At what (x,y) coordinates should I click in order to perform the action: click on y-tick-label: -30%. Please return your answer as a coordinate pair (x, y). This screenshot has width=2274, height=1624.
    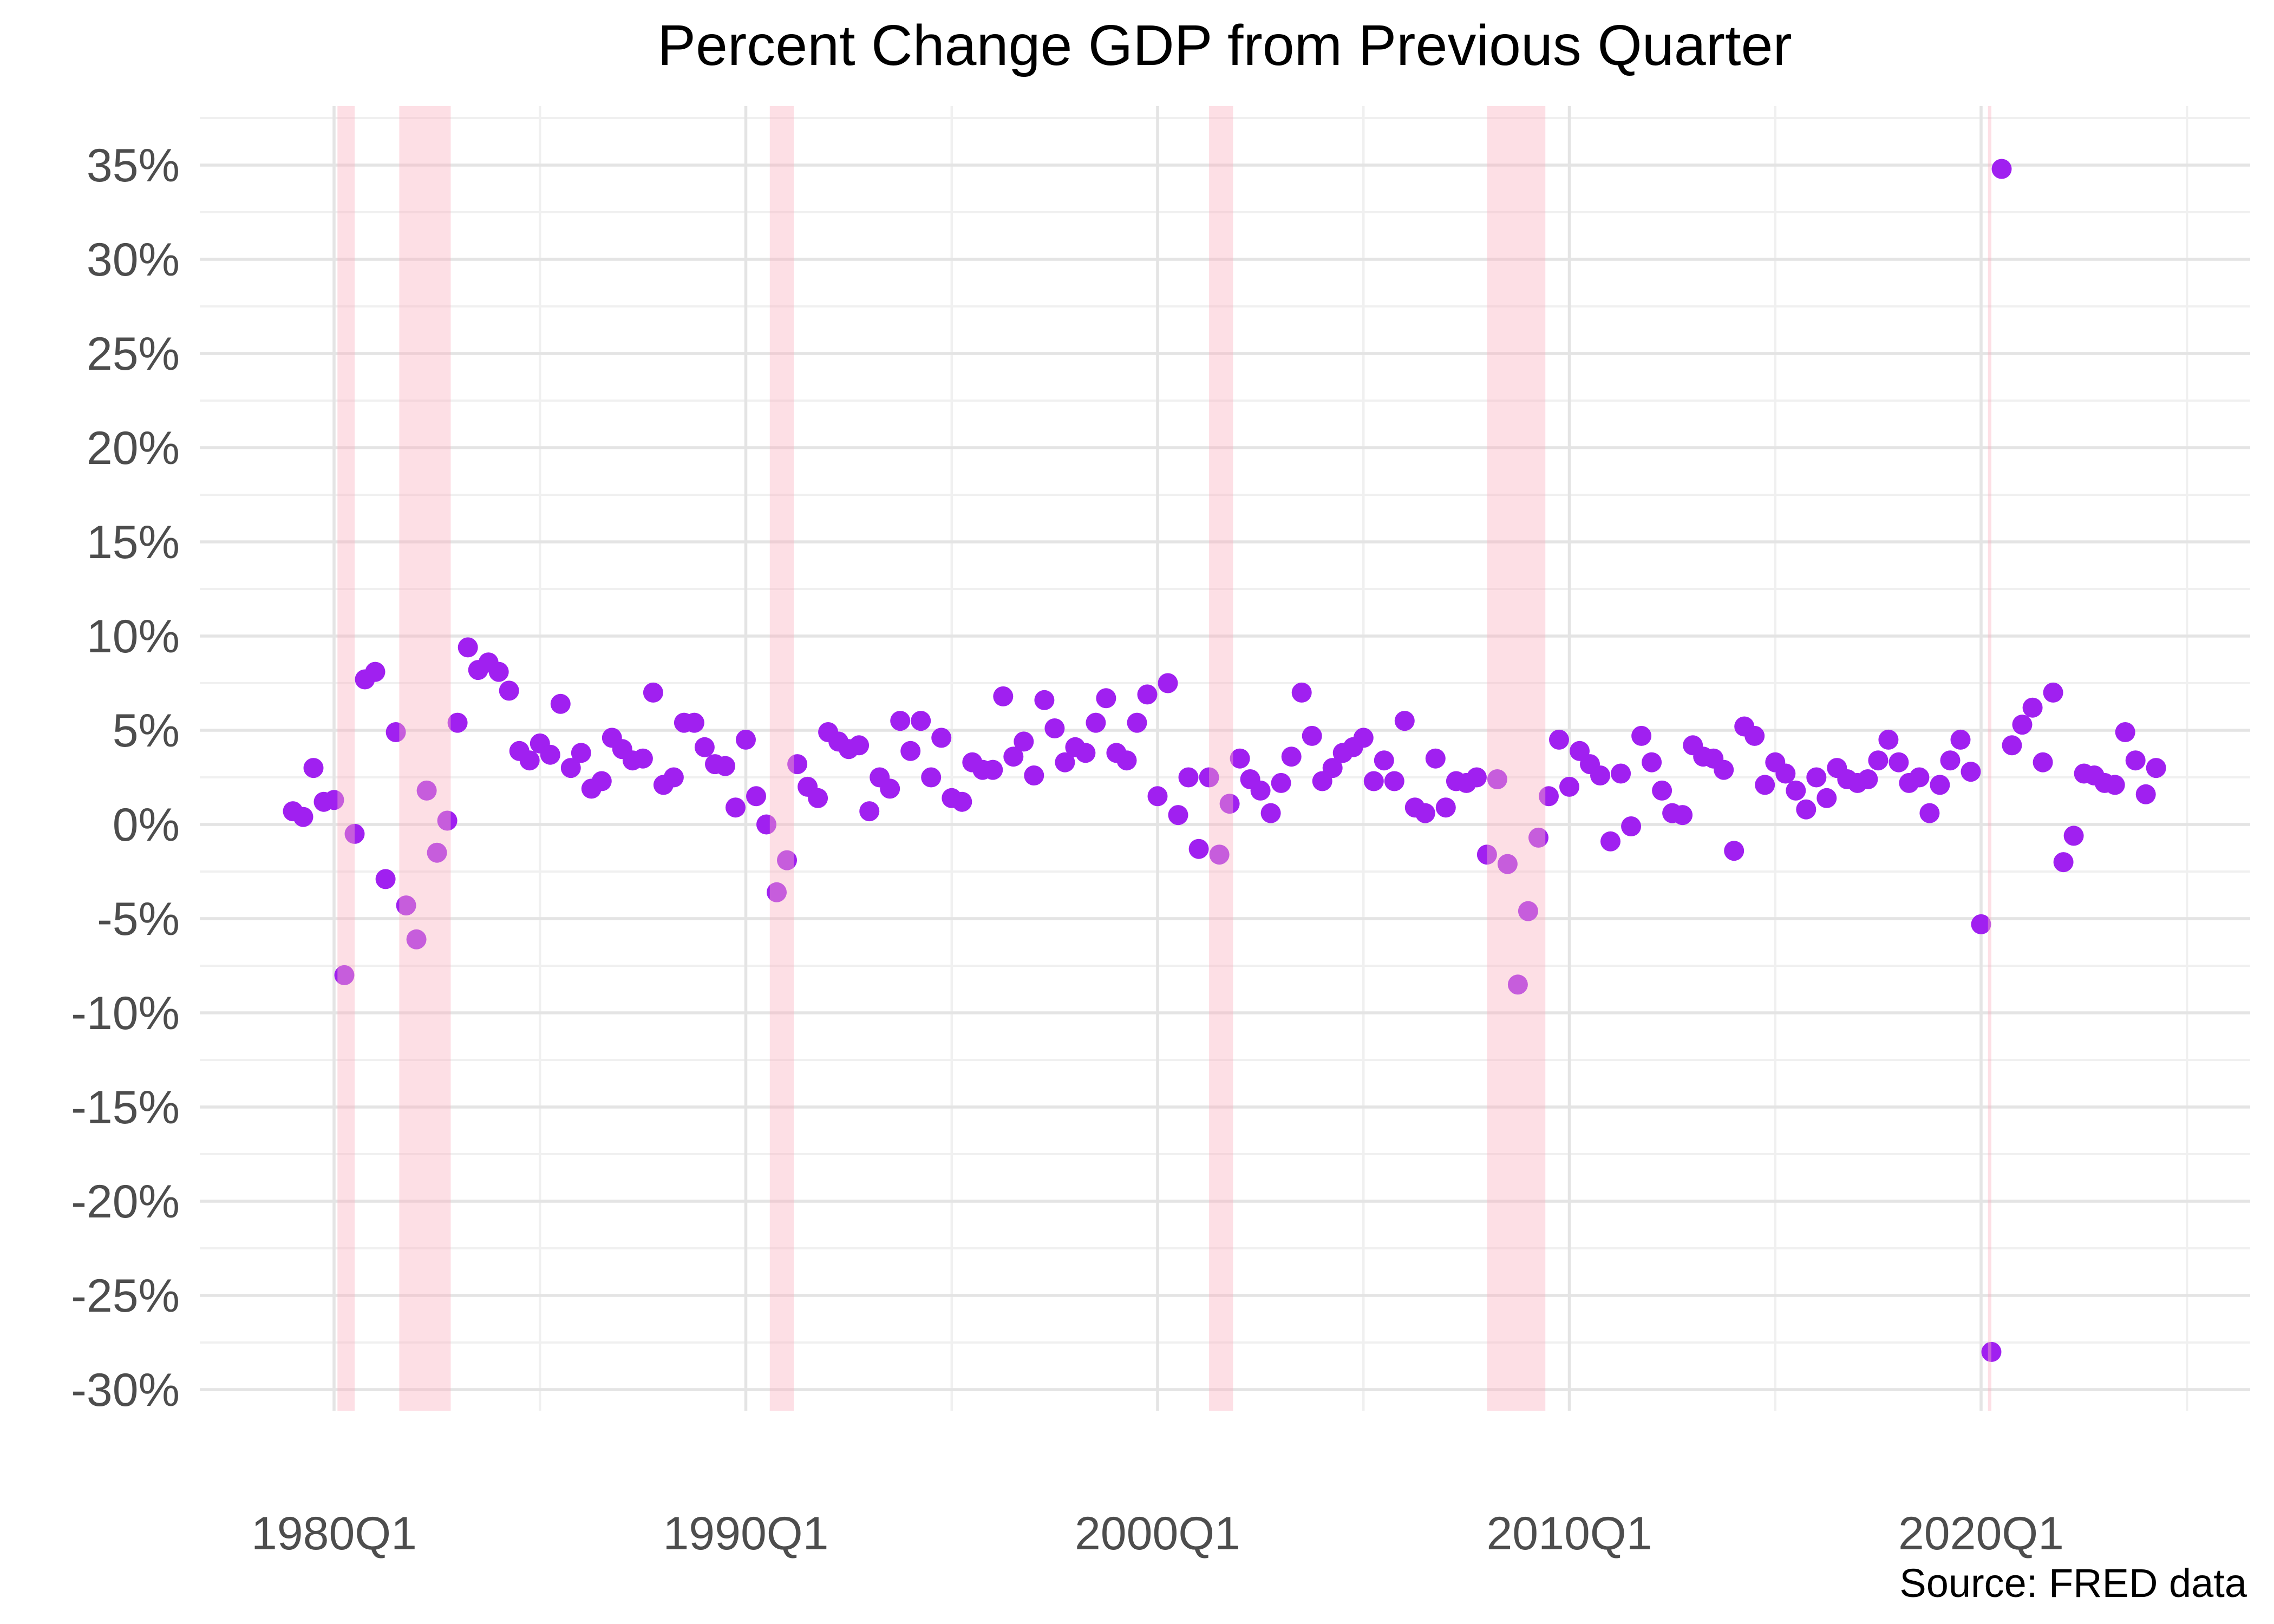
    Looking at the image, I should click on (126, 1390).